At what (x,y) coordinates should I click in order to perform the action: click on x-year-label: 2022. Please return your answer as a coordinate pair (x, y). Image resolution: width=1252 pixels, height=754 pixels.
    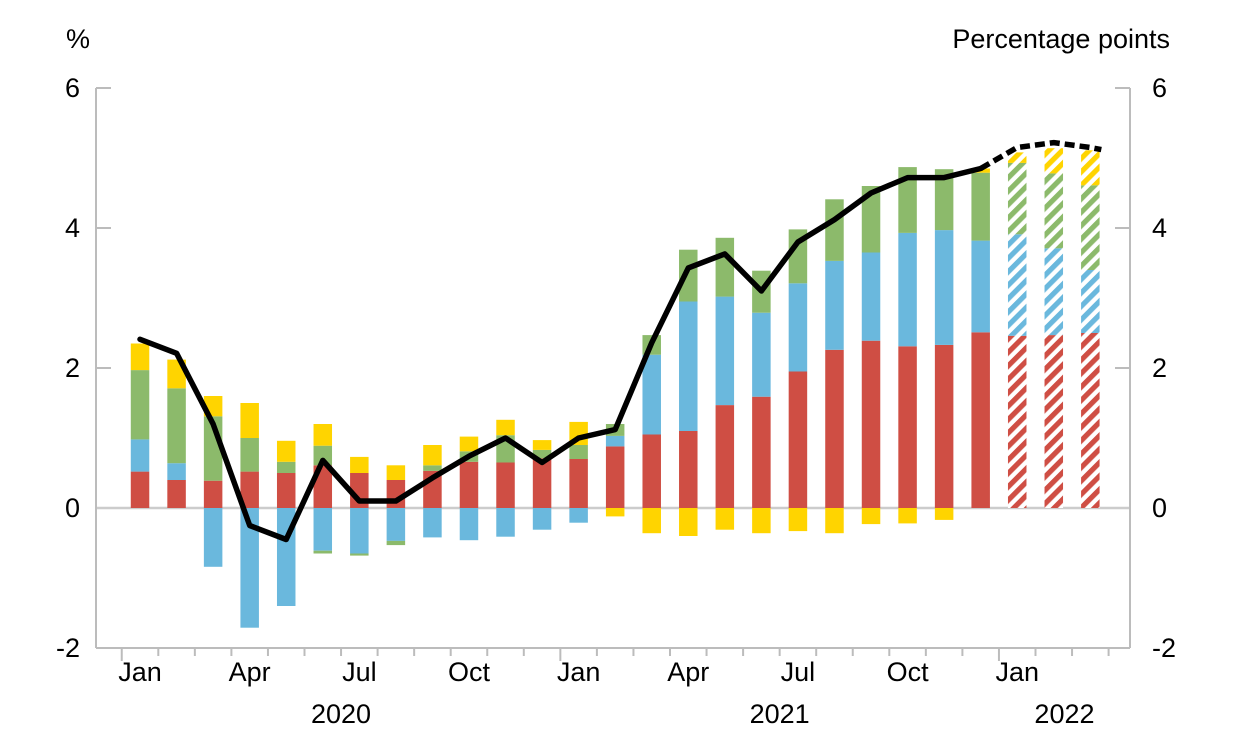
    Looking at the image, I should click on (1064, 714).